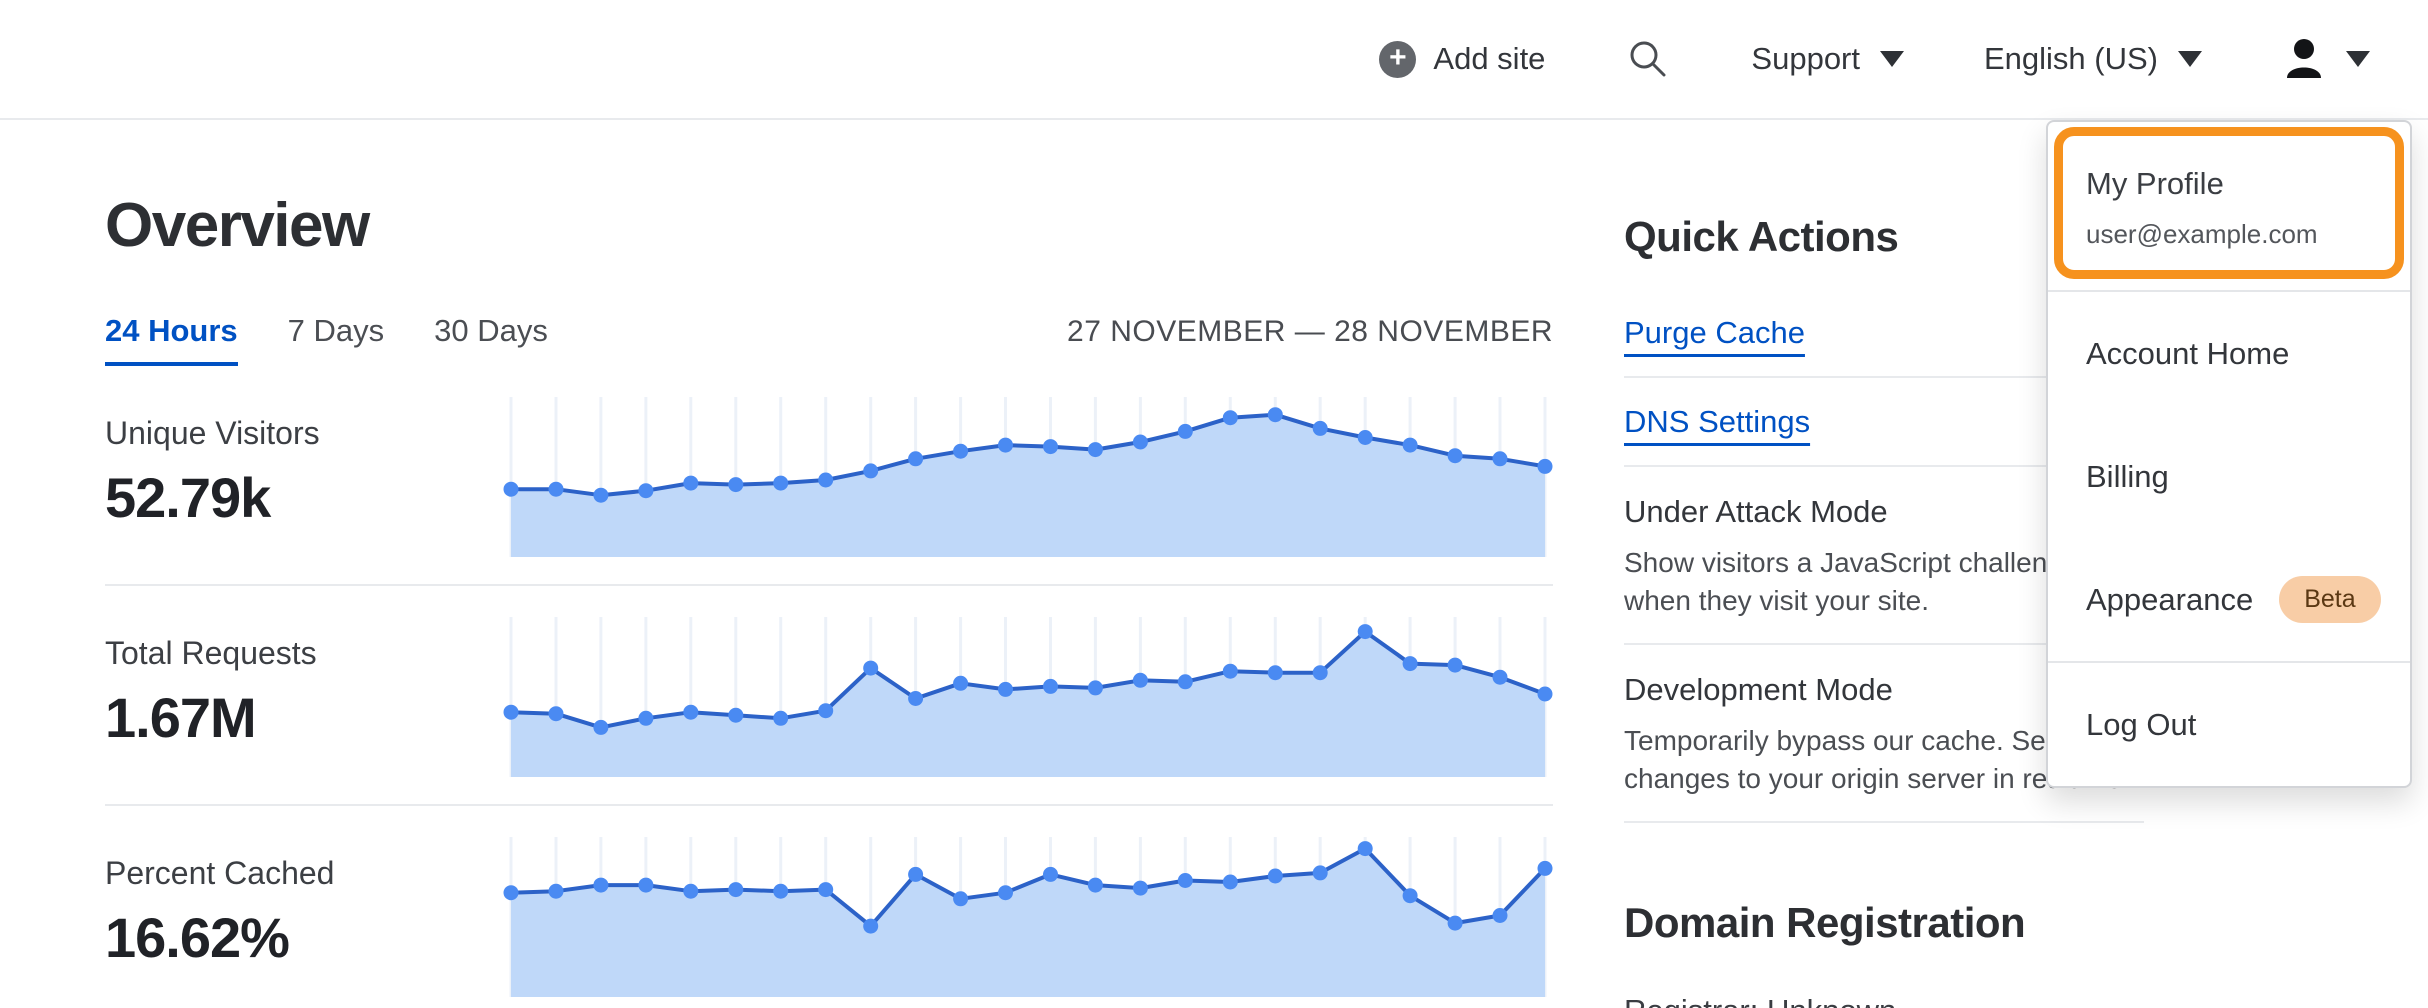 This screenshot has height=1008, width=2428. What do you see at coordinates (491, 330) in the screenshot?
I see `tab-30-days: 30 Days` at bounding box center [491, 330].